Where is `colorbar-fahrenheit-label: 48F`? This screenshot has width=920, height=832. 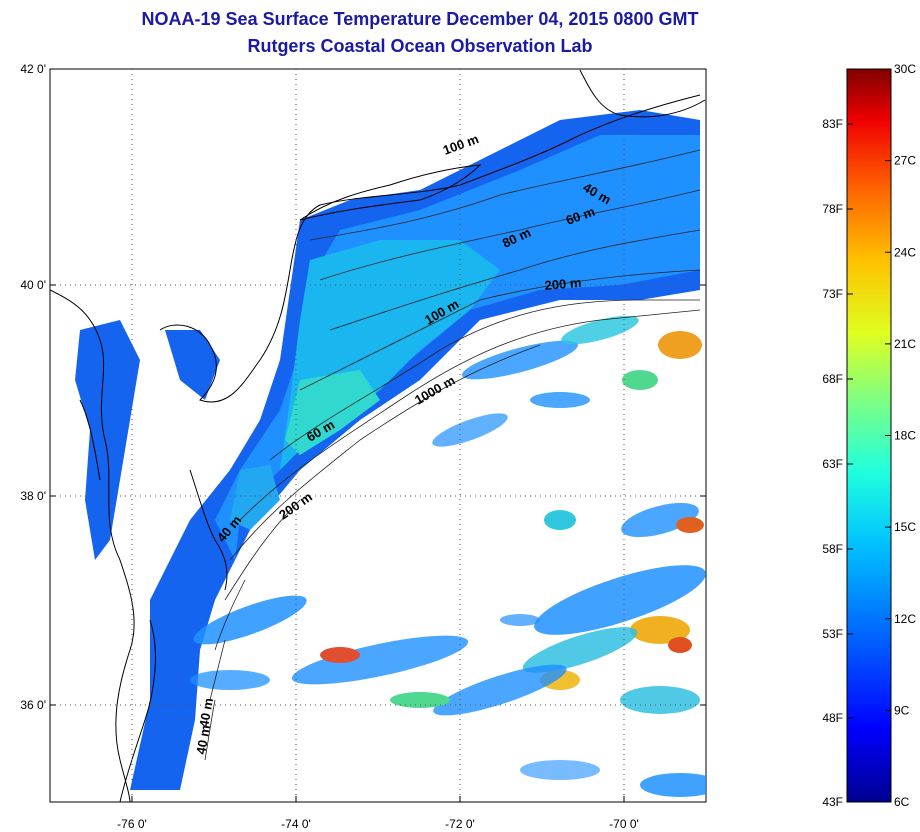
colorbar-fahrenheit-label: 48F is located at coordinates (832, 718).